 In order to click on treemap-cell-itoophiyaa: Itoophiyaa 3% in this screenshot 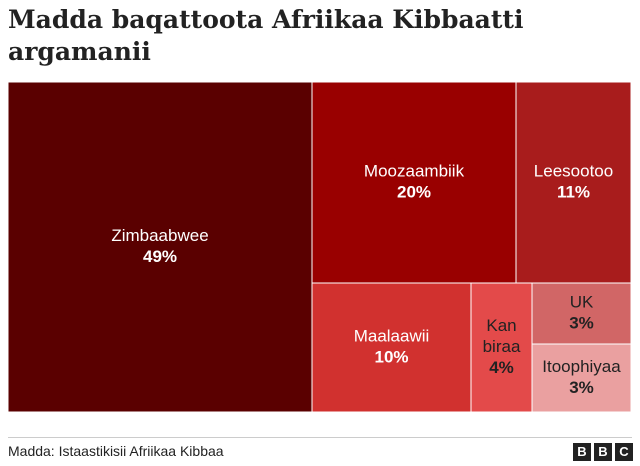, I will do `click(581, 378)`.